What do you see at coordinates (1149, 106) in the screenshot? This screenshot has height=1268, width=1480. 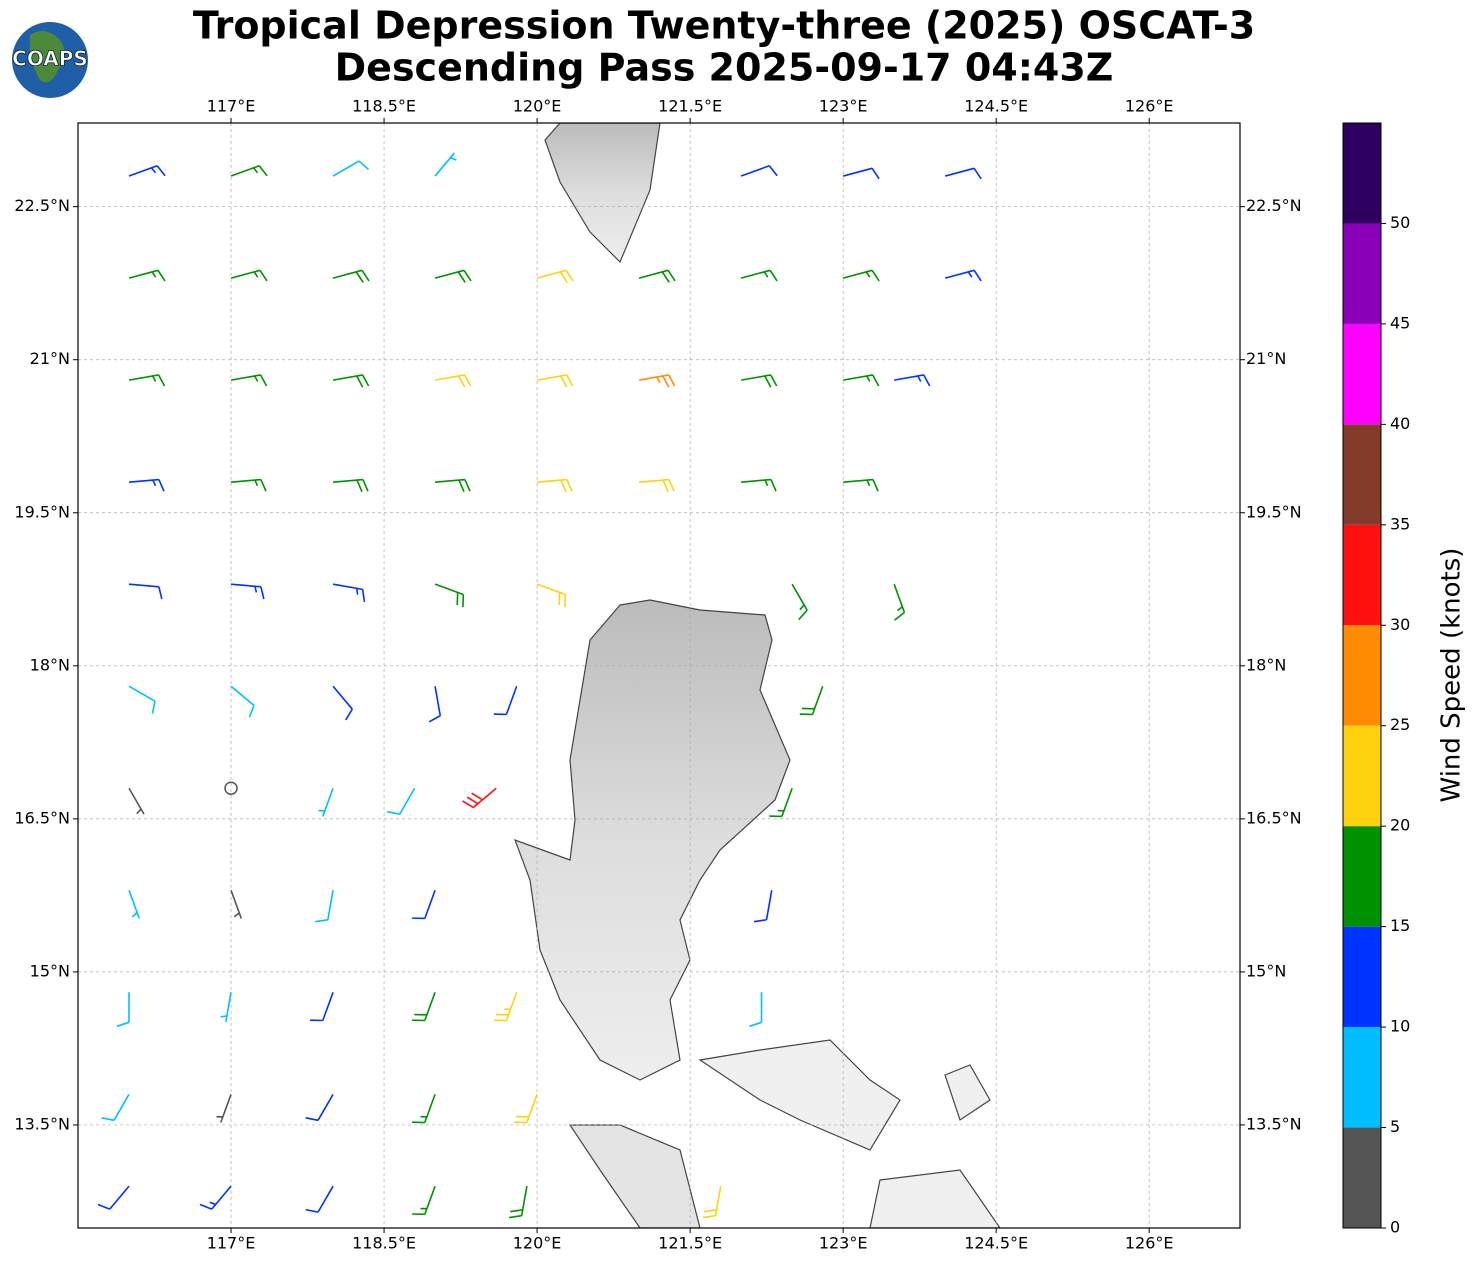 I see `x-tick-label-top: 126°E` at bounding box center [1149, 106].